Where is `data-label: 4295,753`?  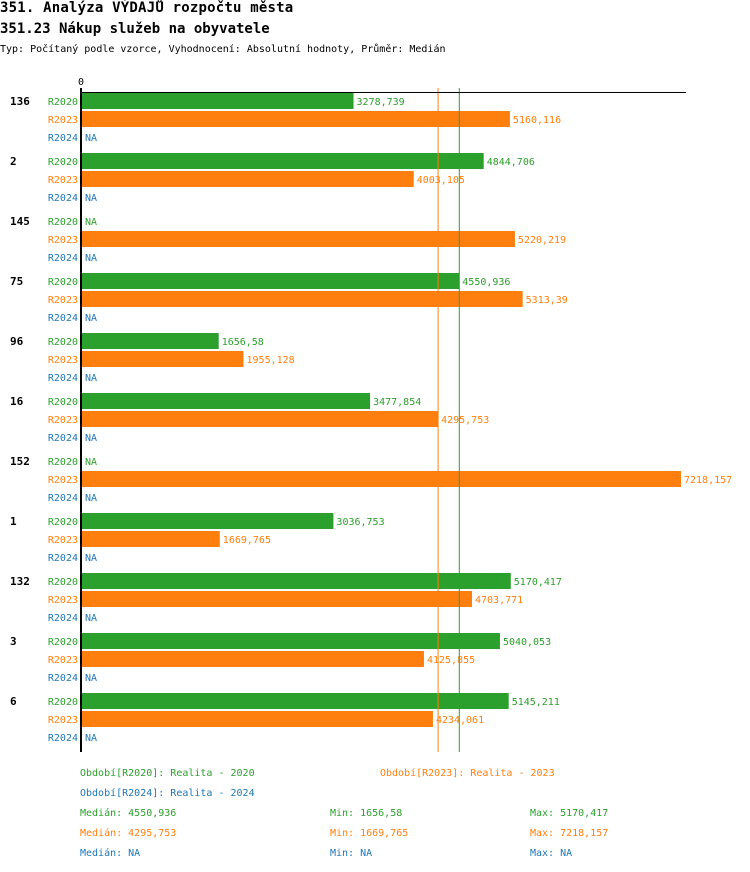
data-label: 4295,753 is located at coordinates (465, 420).